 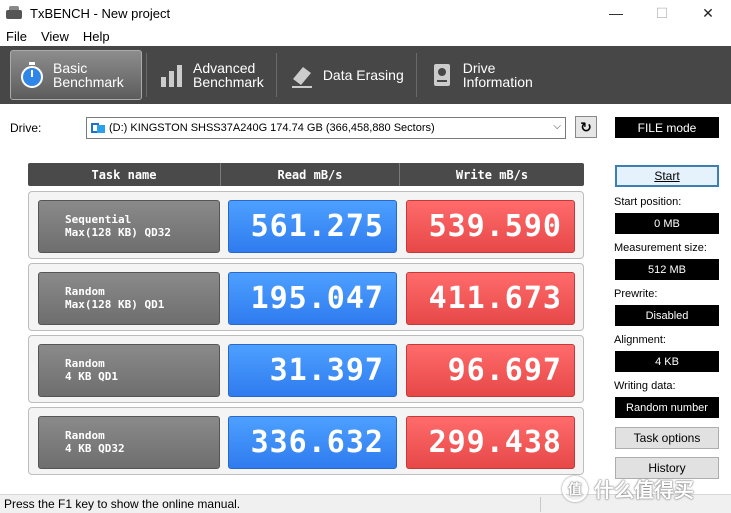 I want to click on prewrite-value: Disabled, so click(x=667, y=315).